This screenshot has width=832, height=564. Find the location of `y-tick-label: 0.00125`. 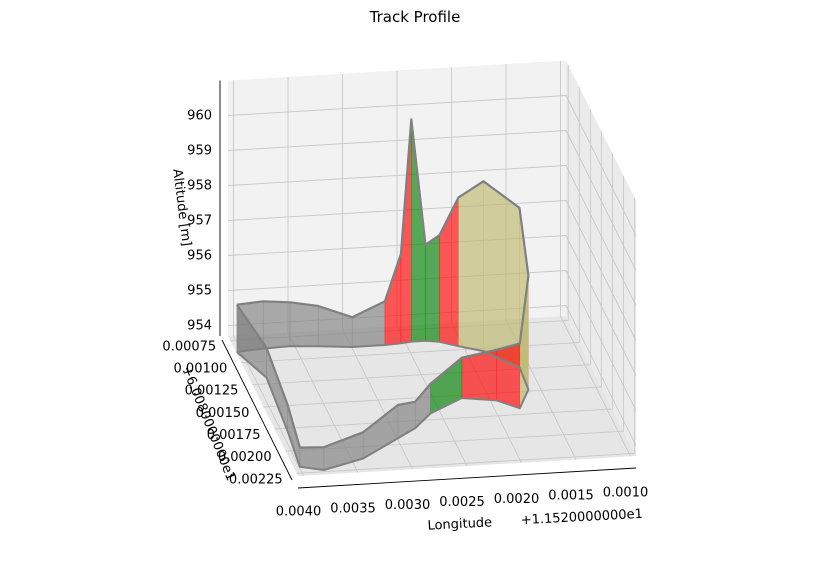

y-tick-label: 0.00125 is located at coordinates (212, 391).